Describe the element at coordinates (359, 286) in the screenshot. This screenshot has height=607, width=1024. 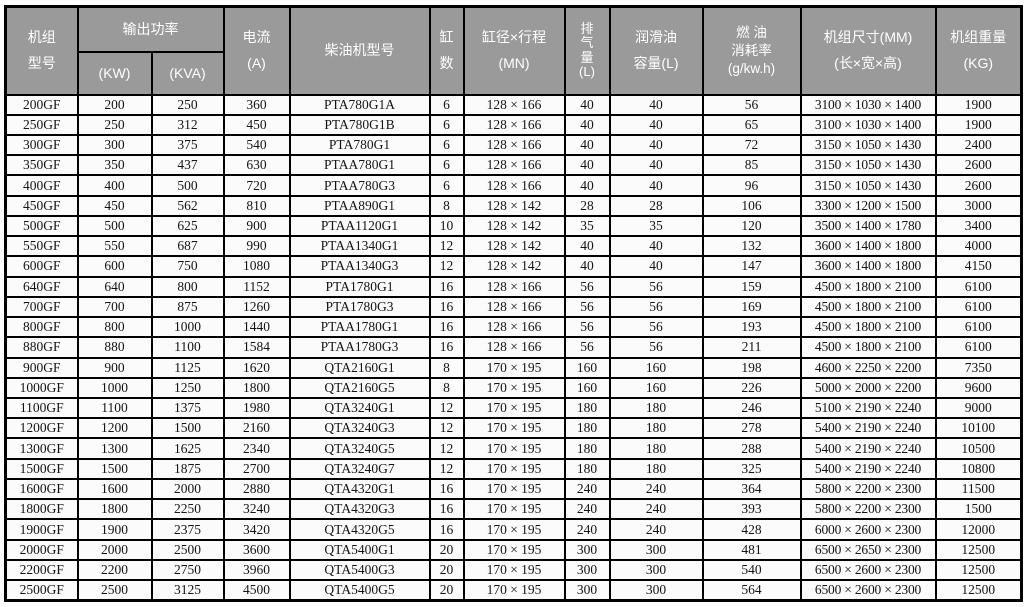
I see `cell-engine-model: PTA1780G1` at that location.